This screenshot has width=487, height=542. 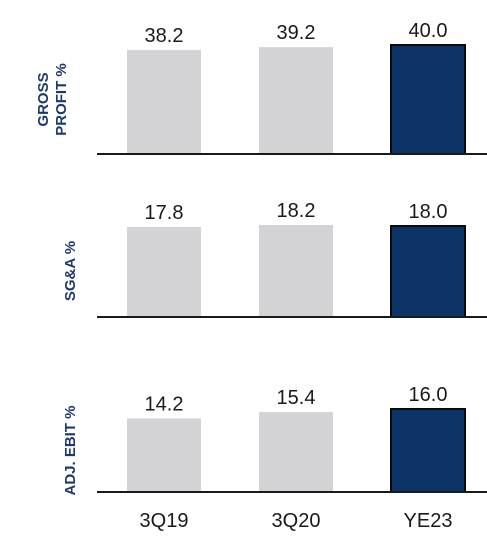 I want to click on data-label: 38.2, so click(x=164, y=36).